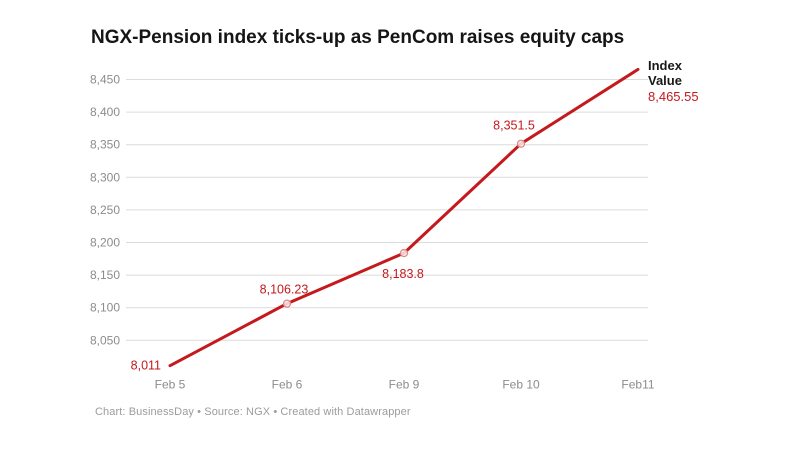  I want to click on x-tick-label: Feb 9, so click(404, 385).